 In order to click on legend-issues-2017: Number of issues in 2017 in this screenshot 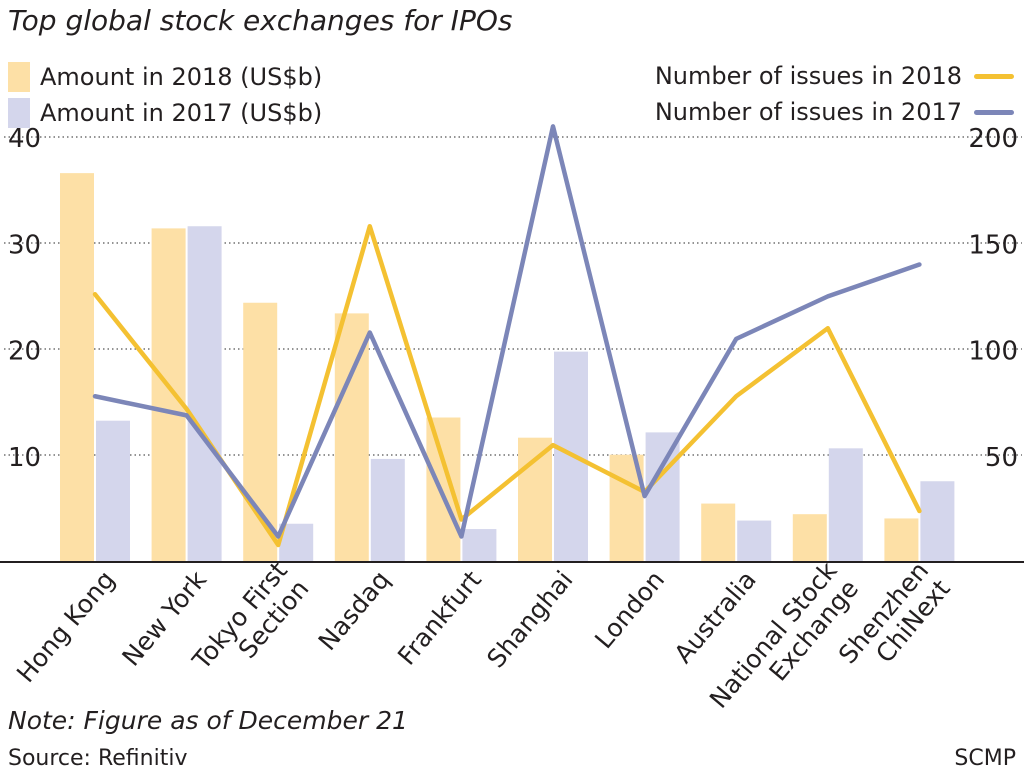, I will do `click(834, 112)`.